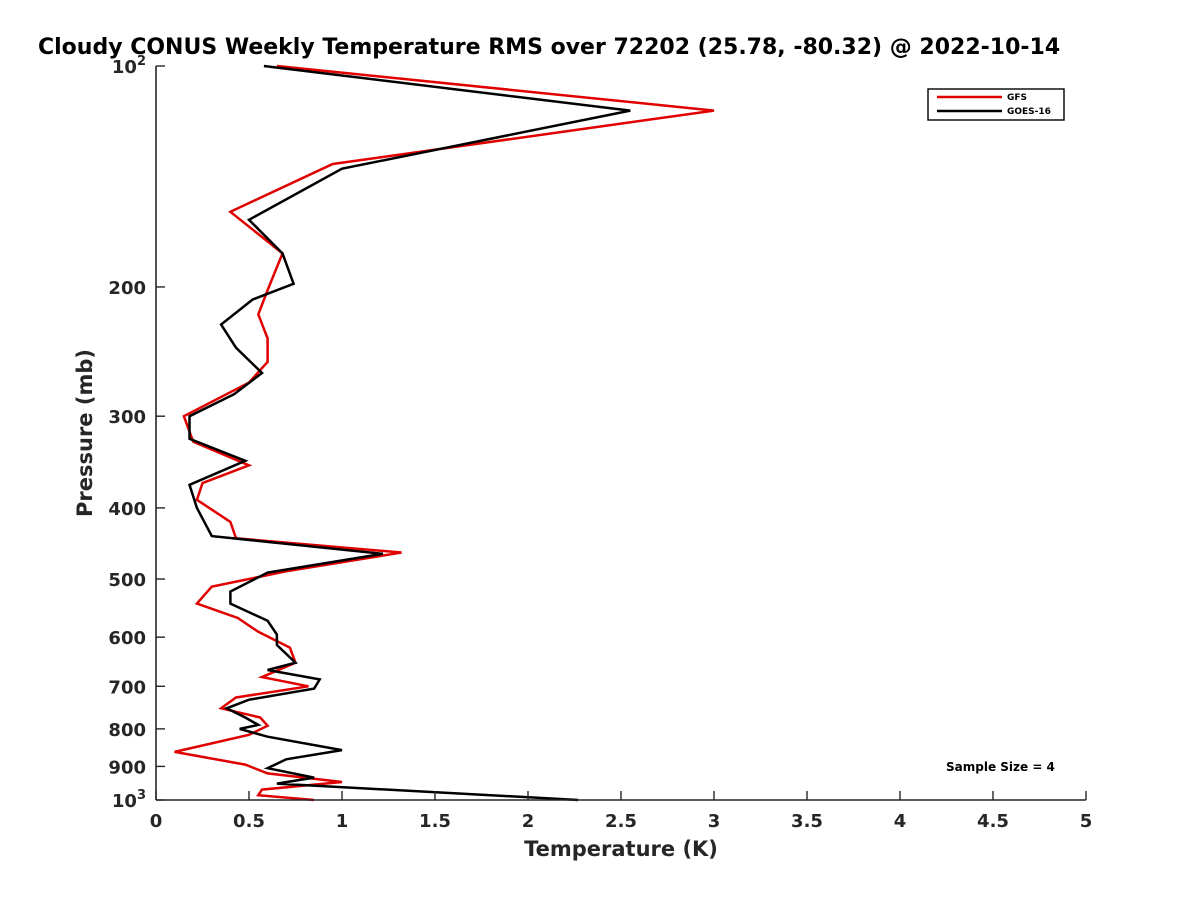 The height and width of the screenshot is (900, 1200). I want to click on y-tick-label: 10³, so click(129, 800).